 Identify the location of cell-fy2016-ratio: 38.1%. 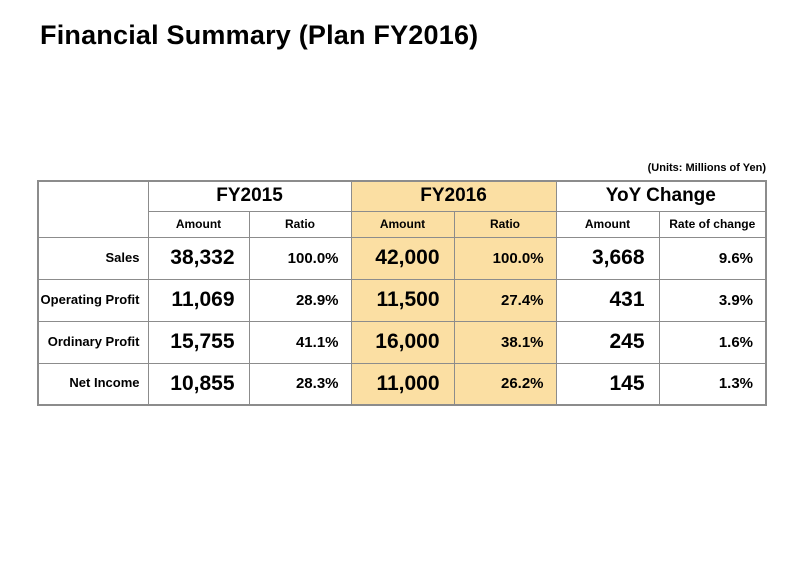
(505, 342).